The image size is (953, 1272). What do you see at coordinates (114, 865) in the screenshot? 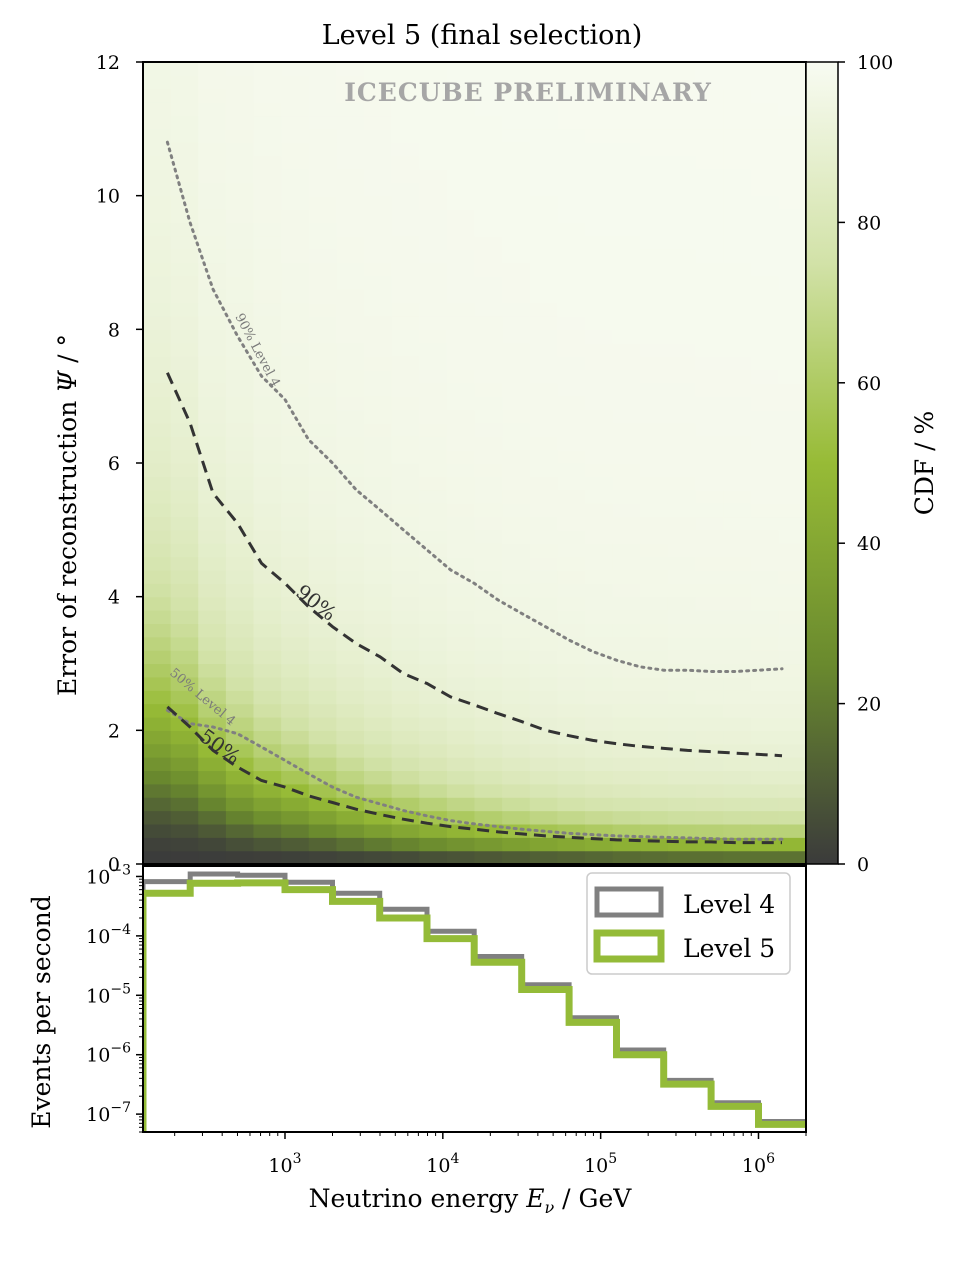
I see `top-y-tick-label: 0` at bounding box center [114, 865].